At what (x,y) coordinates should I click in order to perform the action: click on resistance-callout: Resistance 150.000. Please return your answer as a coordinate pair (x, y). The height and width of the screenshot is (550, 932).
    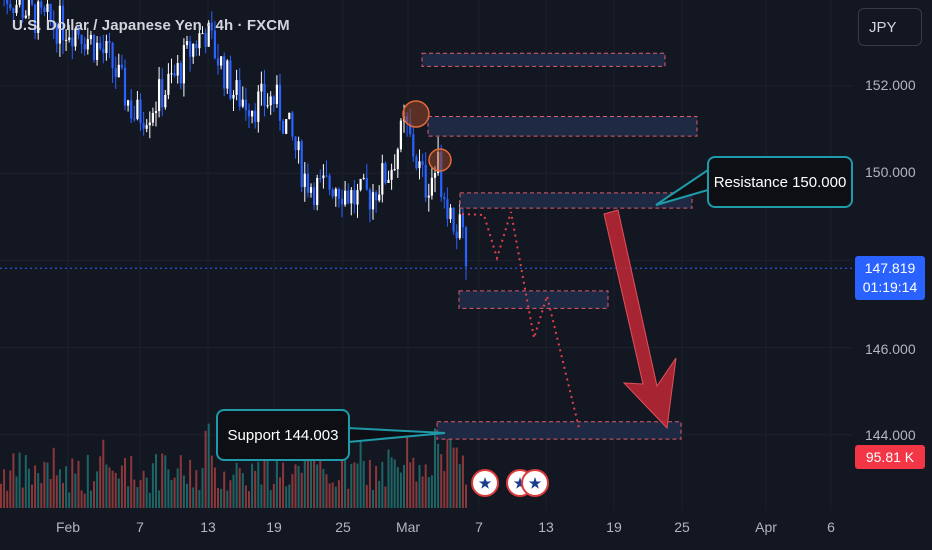
    Looking at the image, I should click on (780, 182).